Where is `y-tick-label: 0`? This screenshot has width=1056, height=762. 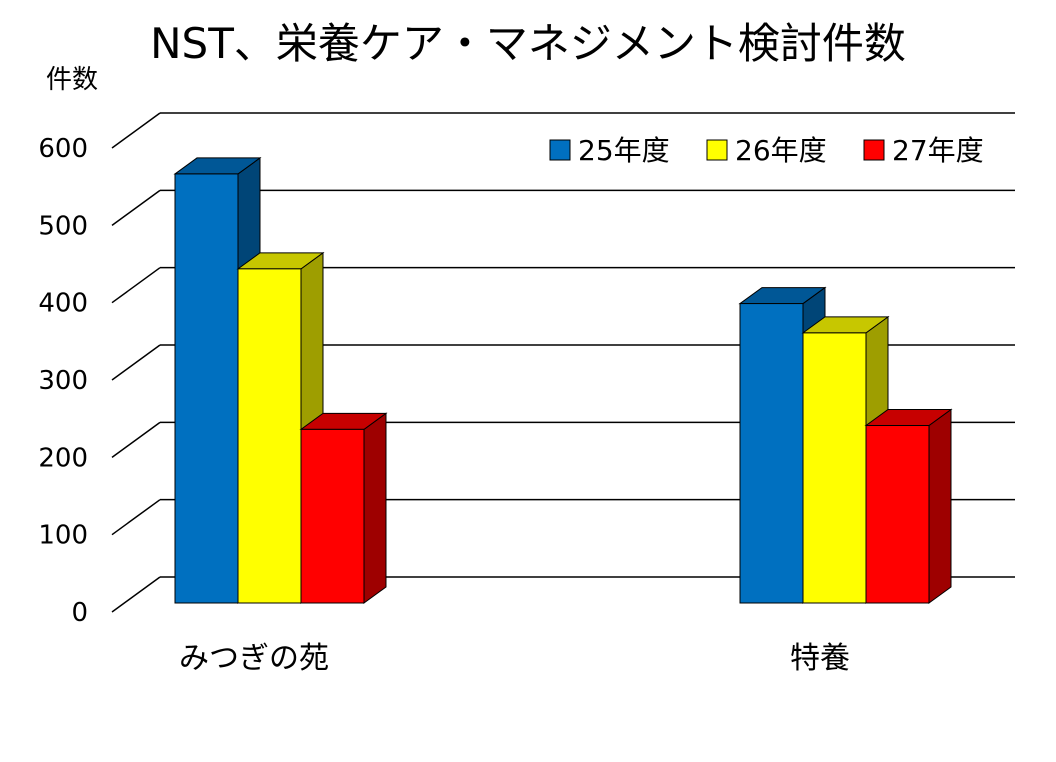 y-tick-label: 0 is located at coordinates (79, 613).